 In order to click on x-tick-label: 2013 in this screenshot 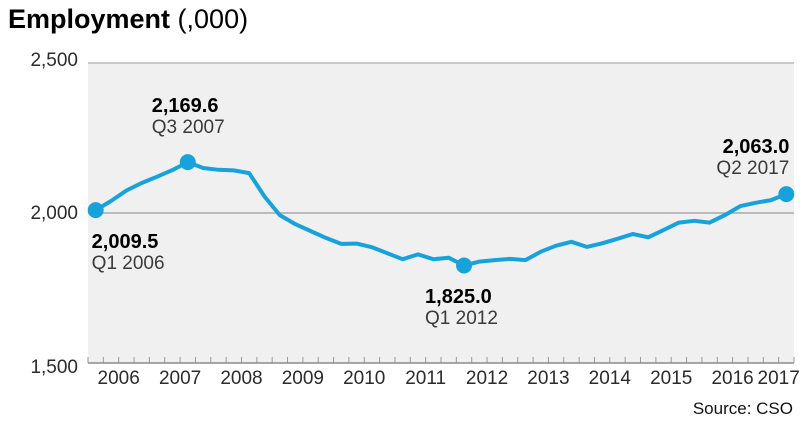, I will do `click(548, 378)`.